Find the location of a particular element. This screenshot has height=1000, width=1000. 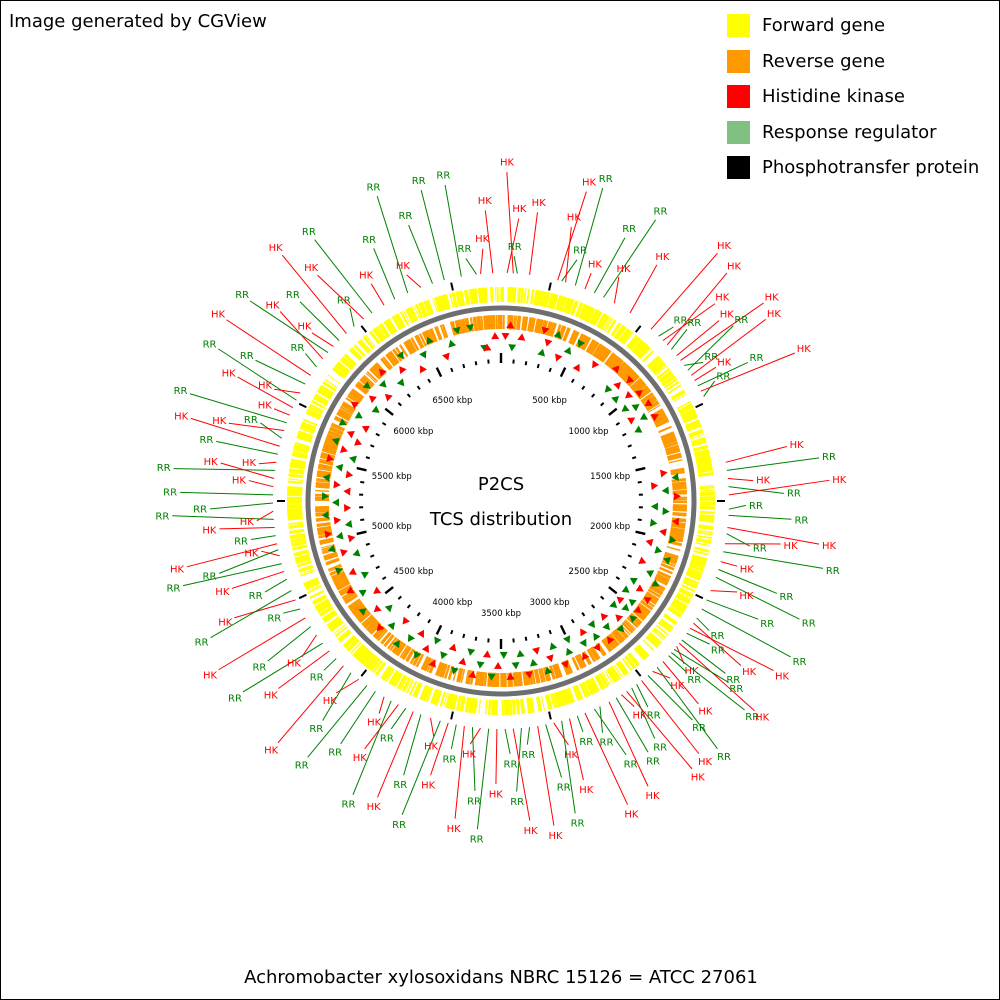

legend-item-forward-gene: Forward gene is located at coordinates (853, 26).